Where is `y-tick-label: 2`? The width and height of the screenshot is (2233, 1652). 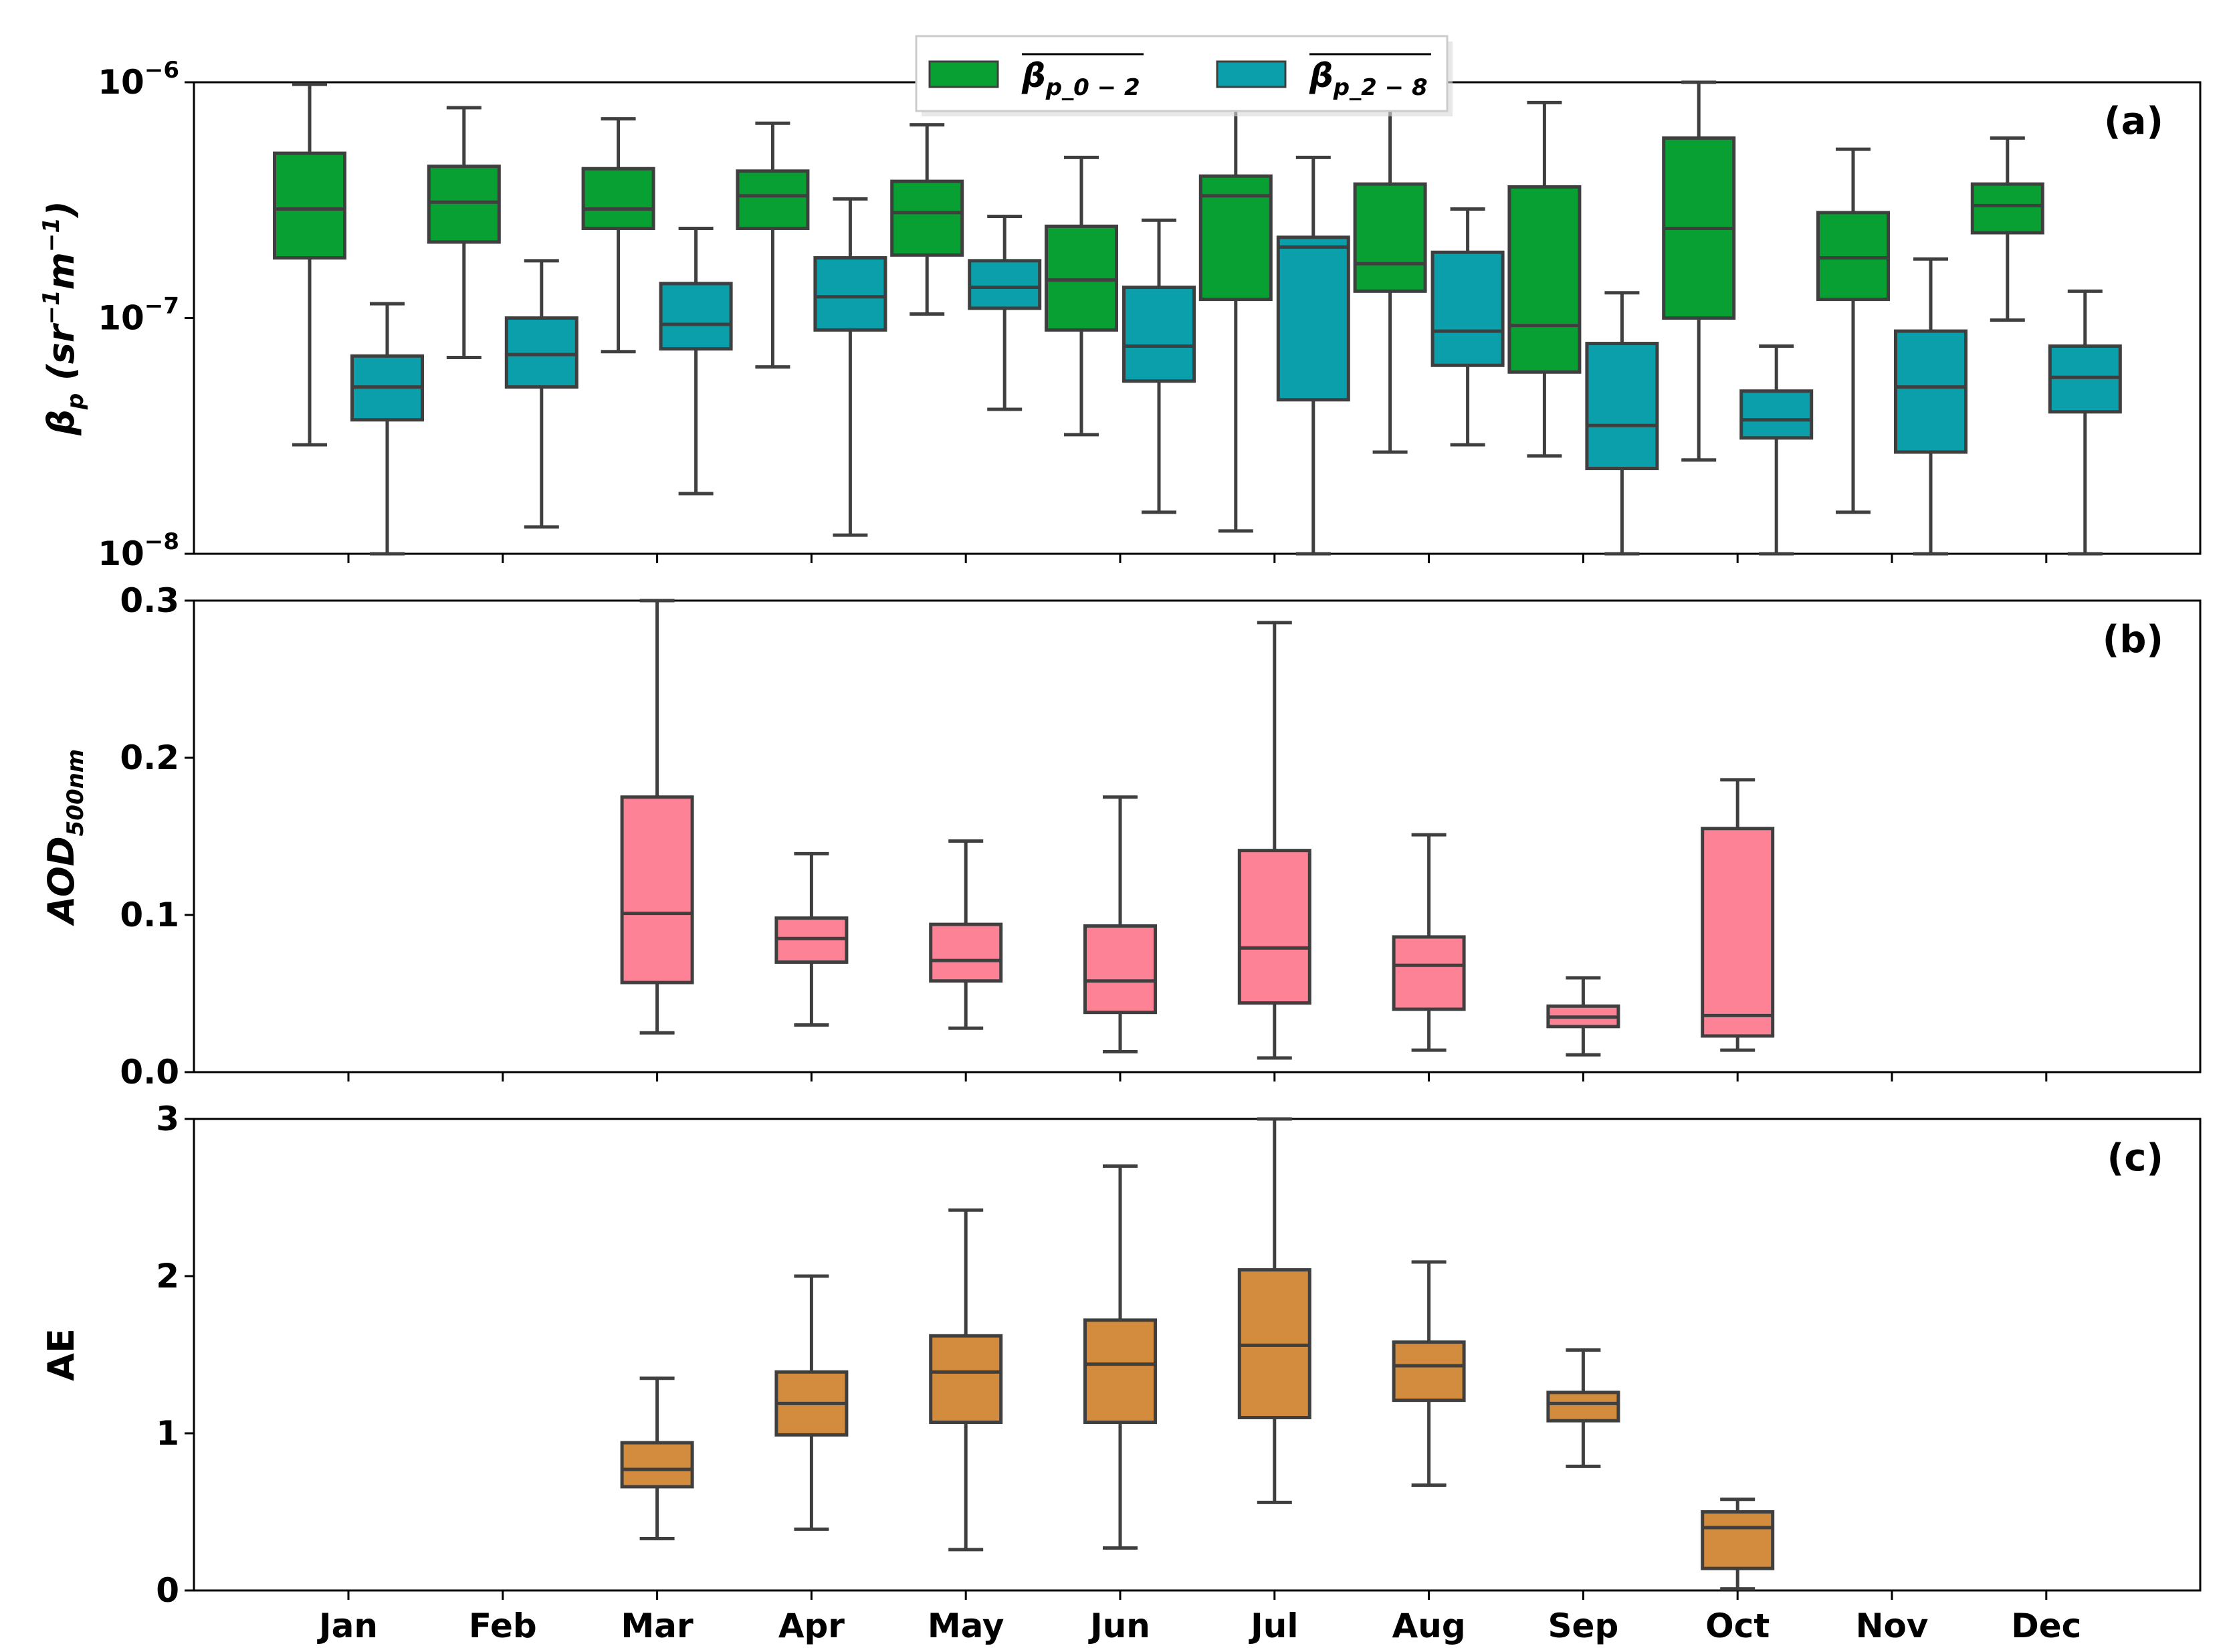 y-tick-label: 2 is located at coordinates (167, 1276).